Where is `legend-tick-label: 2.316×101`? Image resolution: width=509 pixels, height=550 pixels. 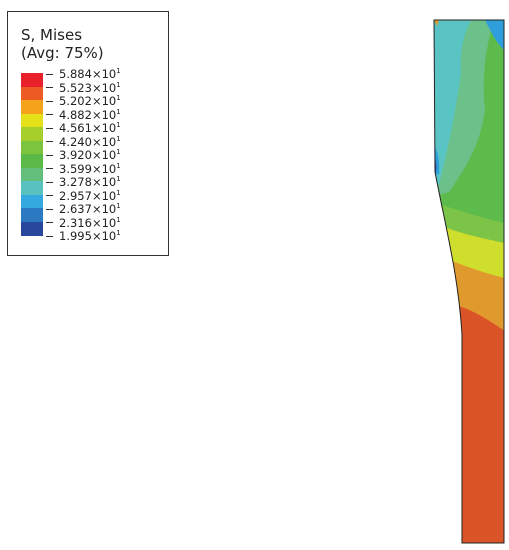 legend-tick-label: 2.316×101 is located at coordinates (90, 222).